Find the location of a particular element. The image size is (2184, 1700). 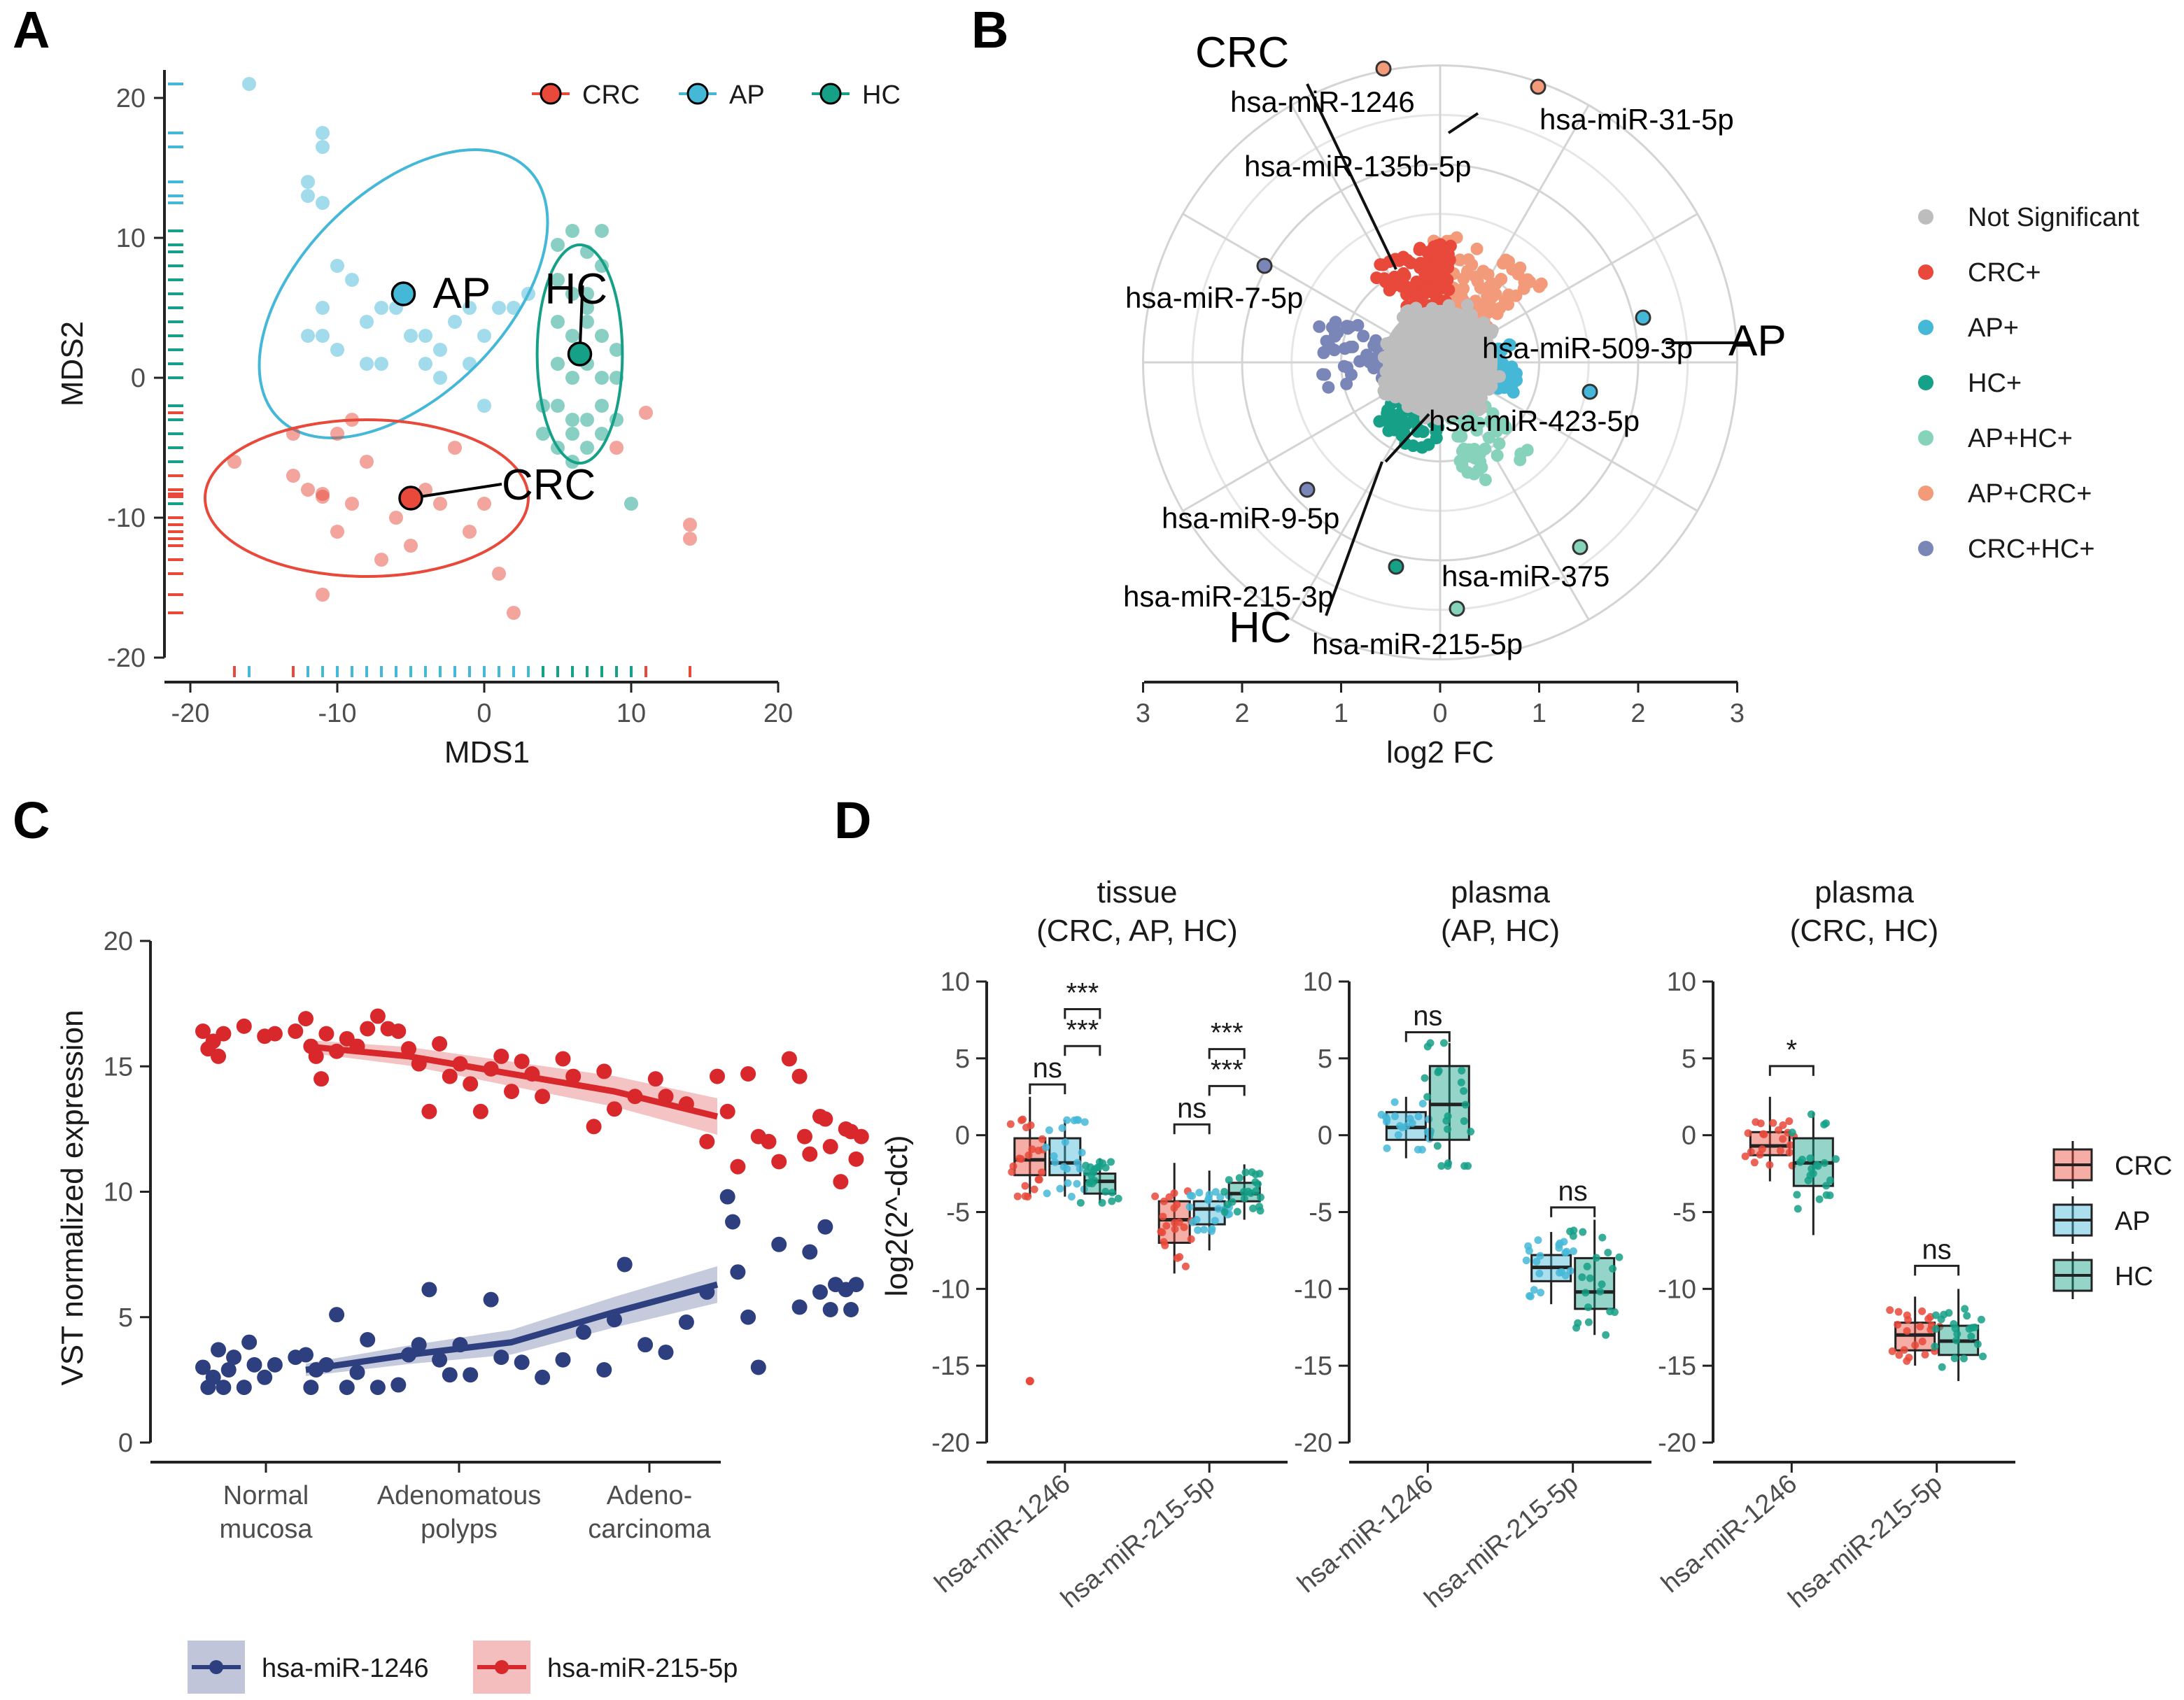

highlighted-mirna-point is located at coordinates (1643, 318).